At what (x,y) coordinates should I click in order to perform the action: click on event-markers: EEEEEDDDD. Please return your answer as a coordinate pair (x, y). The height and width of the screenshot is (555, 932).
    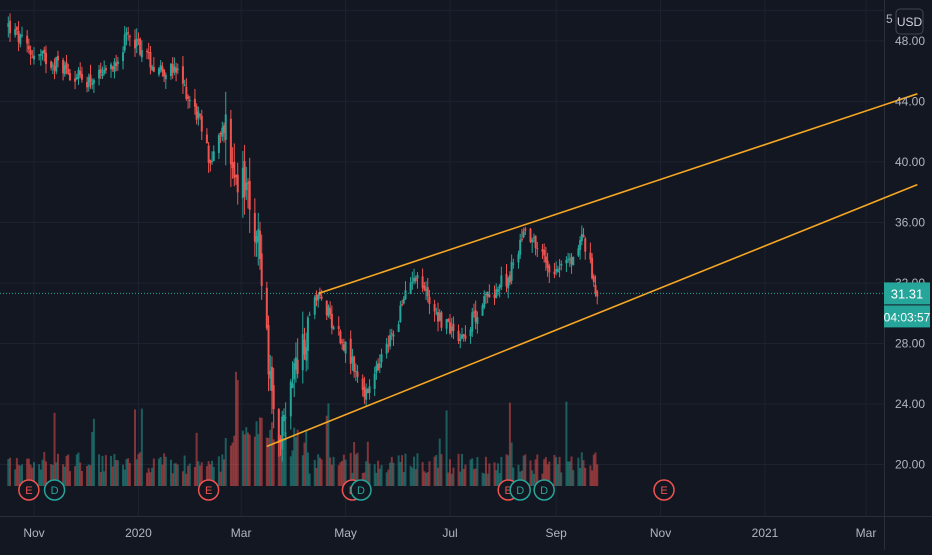
    Looking at the image, I should click on (346, 490).